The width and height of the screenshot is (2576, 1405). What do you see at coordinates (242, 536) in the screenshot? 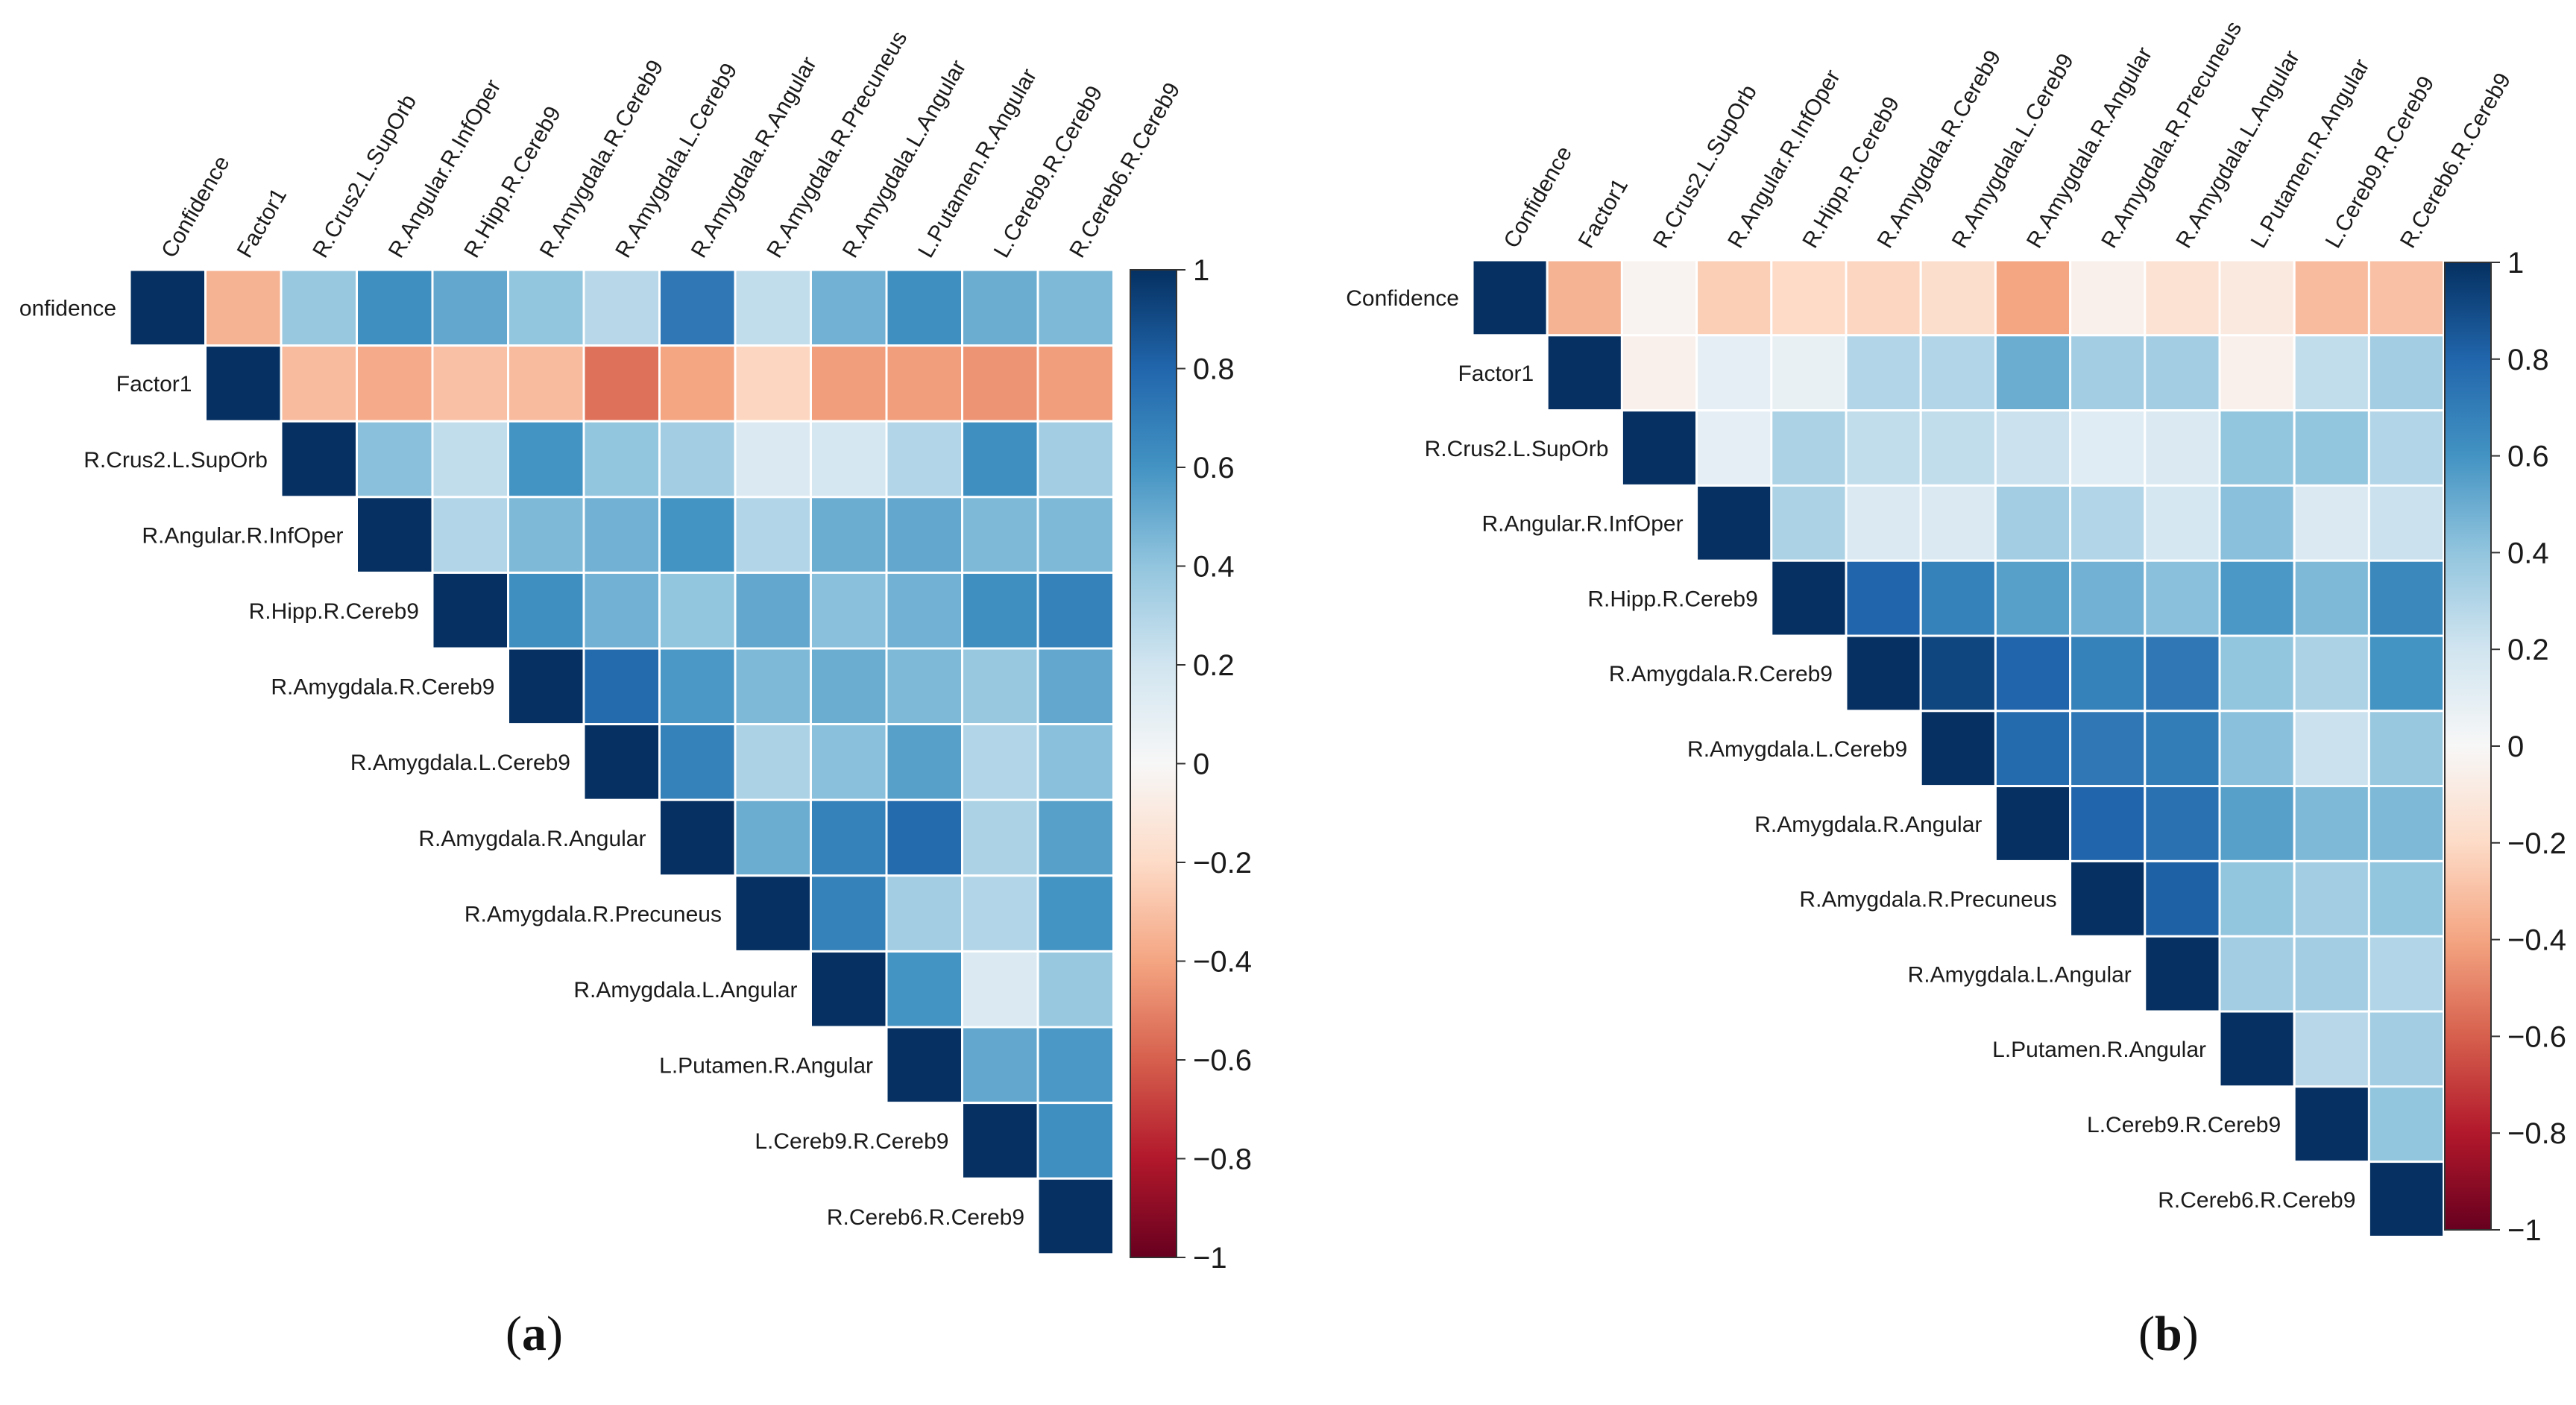
I see `heatmap-a-row-label-3: R.Angular.R.InfOper` at bounding box center [242, 536].